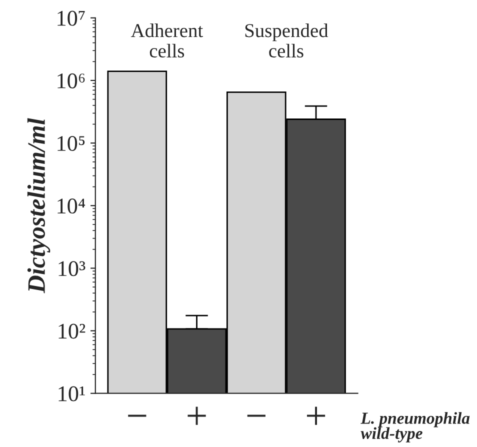 The image size is (477, 447). What do you see at coordinates (167, 41) in the screenshot?
I see `annotation: Adherent cells` at bounding box center [167, 41].